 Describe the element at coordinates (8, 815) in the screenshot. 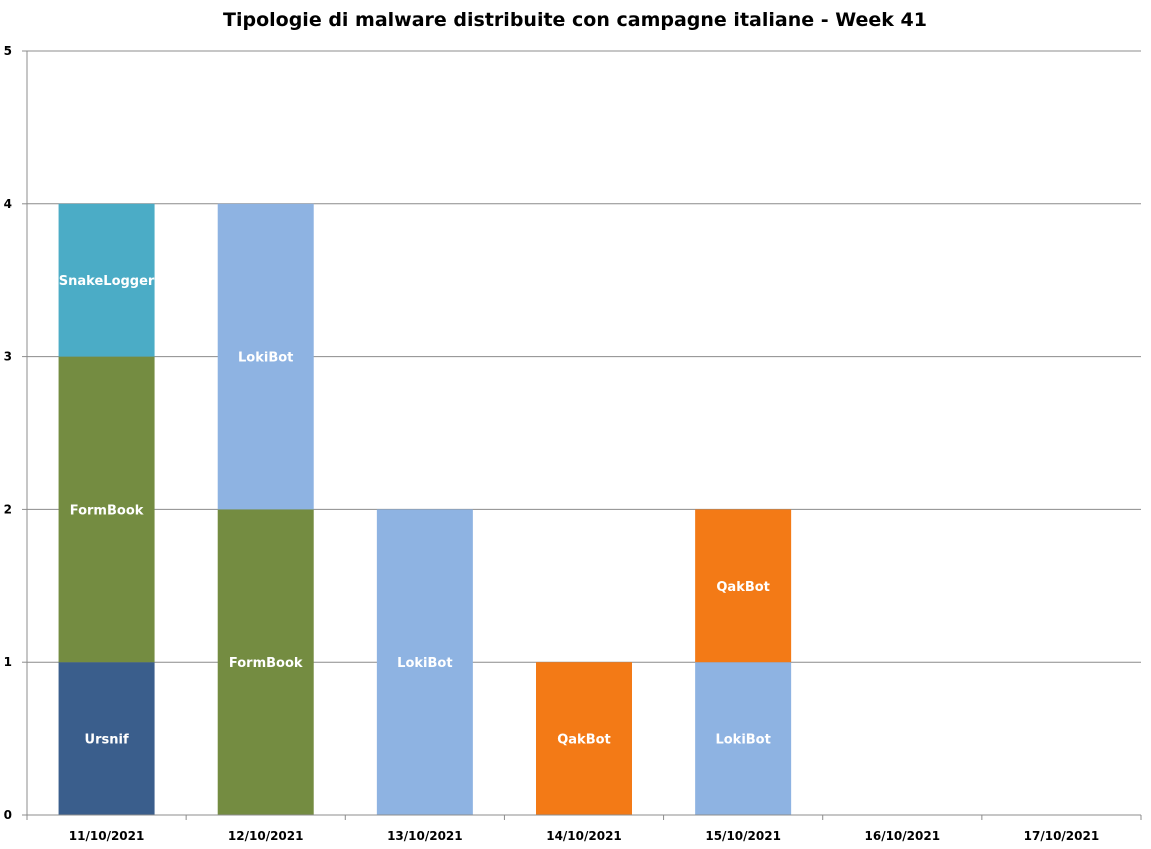

I see `y-tick-label: 0` at that location.